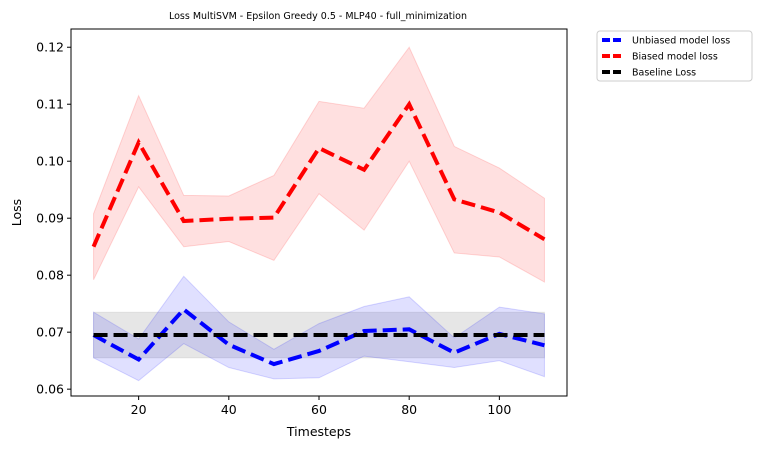  I want to click on legend-frame, so click(674, 56).